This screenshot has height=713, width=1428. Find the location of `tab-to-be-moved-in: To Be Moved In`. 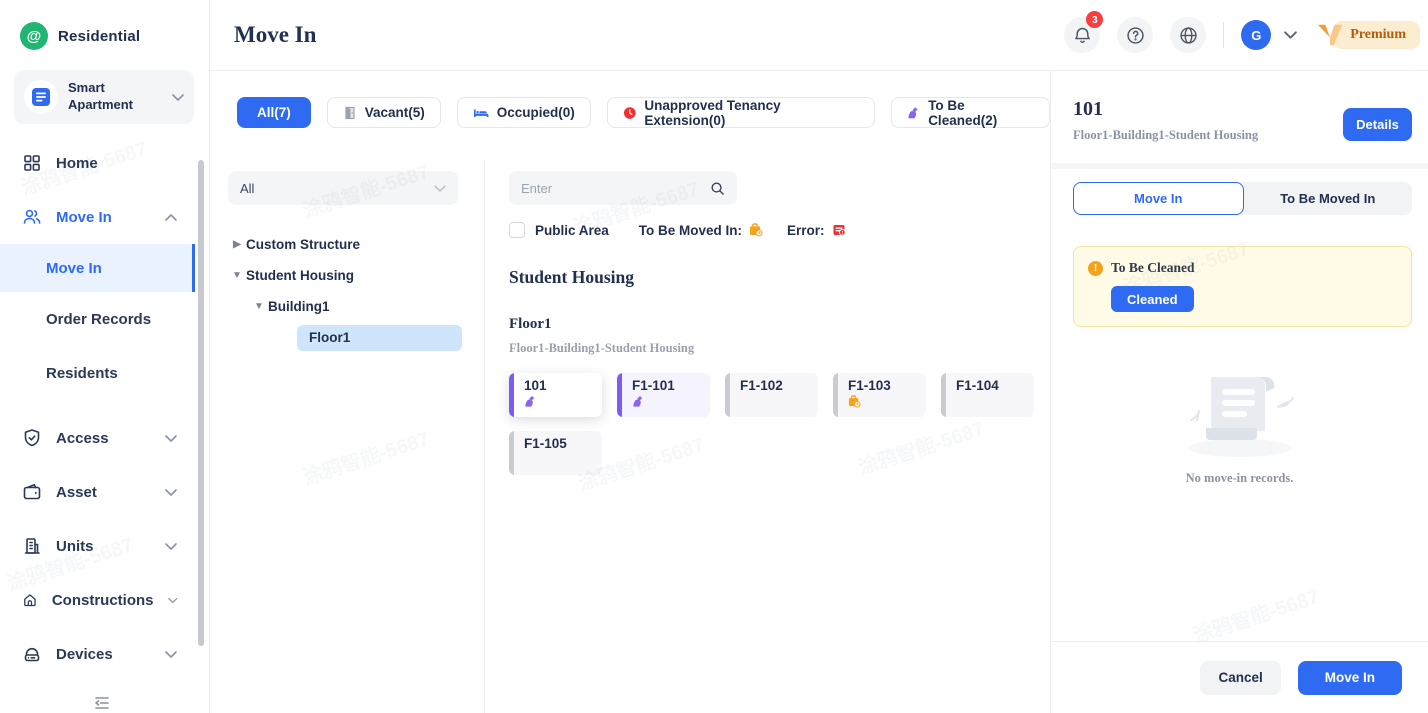

tab-to-be-moved-in: To Be Moved In is located at coordinates (1328, 198).